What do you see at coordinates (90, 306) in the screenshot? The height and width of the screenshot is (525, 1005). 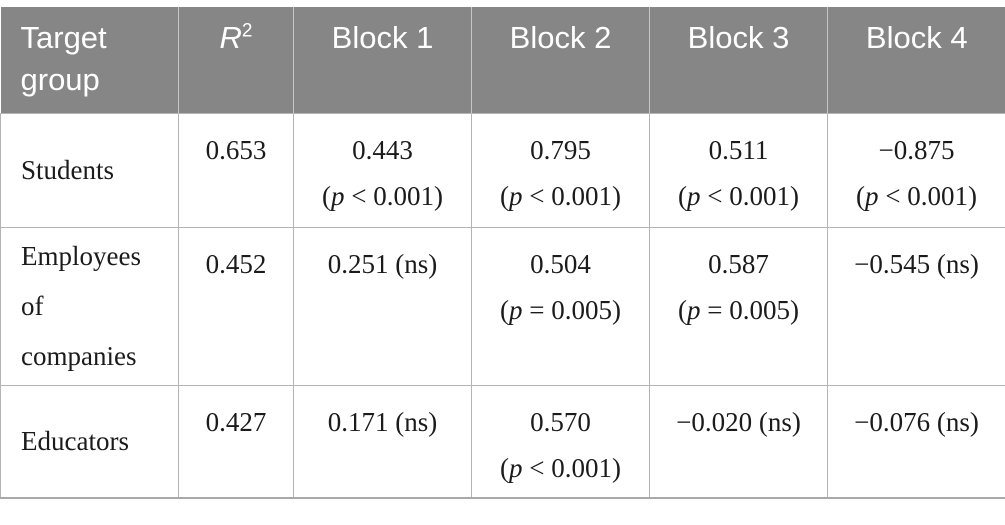 I see `target-group-cell: Employees of companies` at bounding box center [90, 306].